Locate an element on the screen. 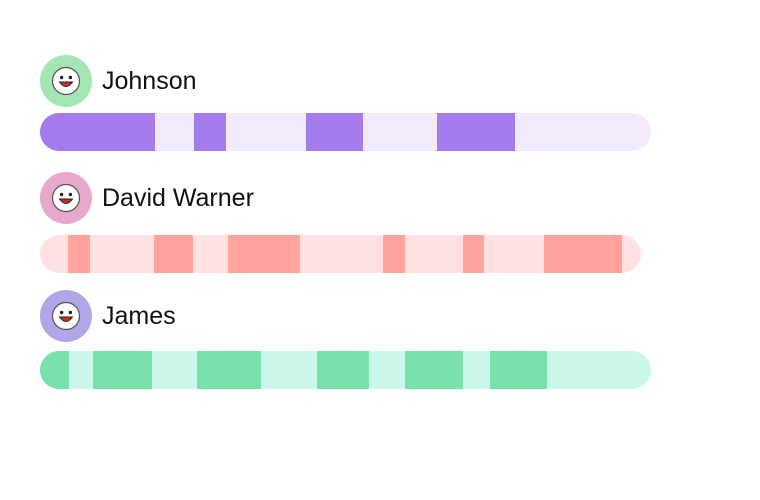 This screenshot has width=760, height=500. person-header: James is located at coordinates (108, 316).